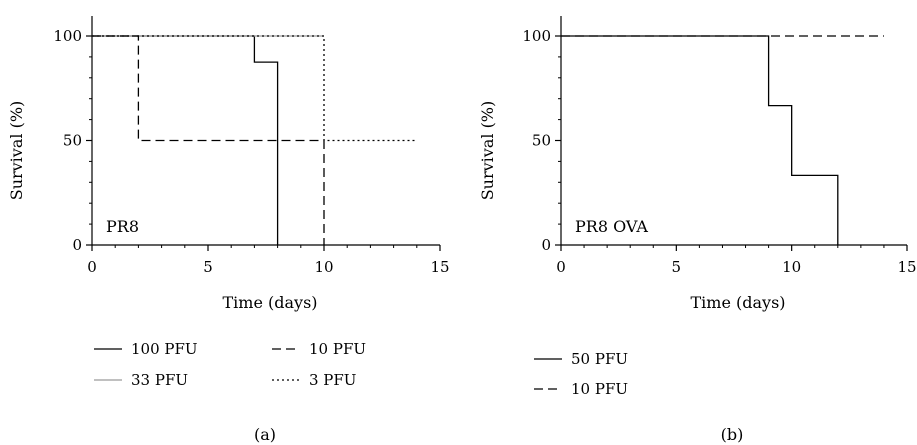 This screenshot has width=917, height=445. Describe the element at coordinates (159, 380) in the screenshot. I see `legend-entry-label: 33 PFU` at that location.